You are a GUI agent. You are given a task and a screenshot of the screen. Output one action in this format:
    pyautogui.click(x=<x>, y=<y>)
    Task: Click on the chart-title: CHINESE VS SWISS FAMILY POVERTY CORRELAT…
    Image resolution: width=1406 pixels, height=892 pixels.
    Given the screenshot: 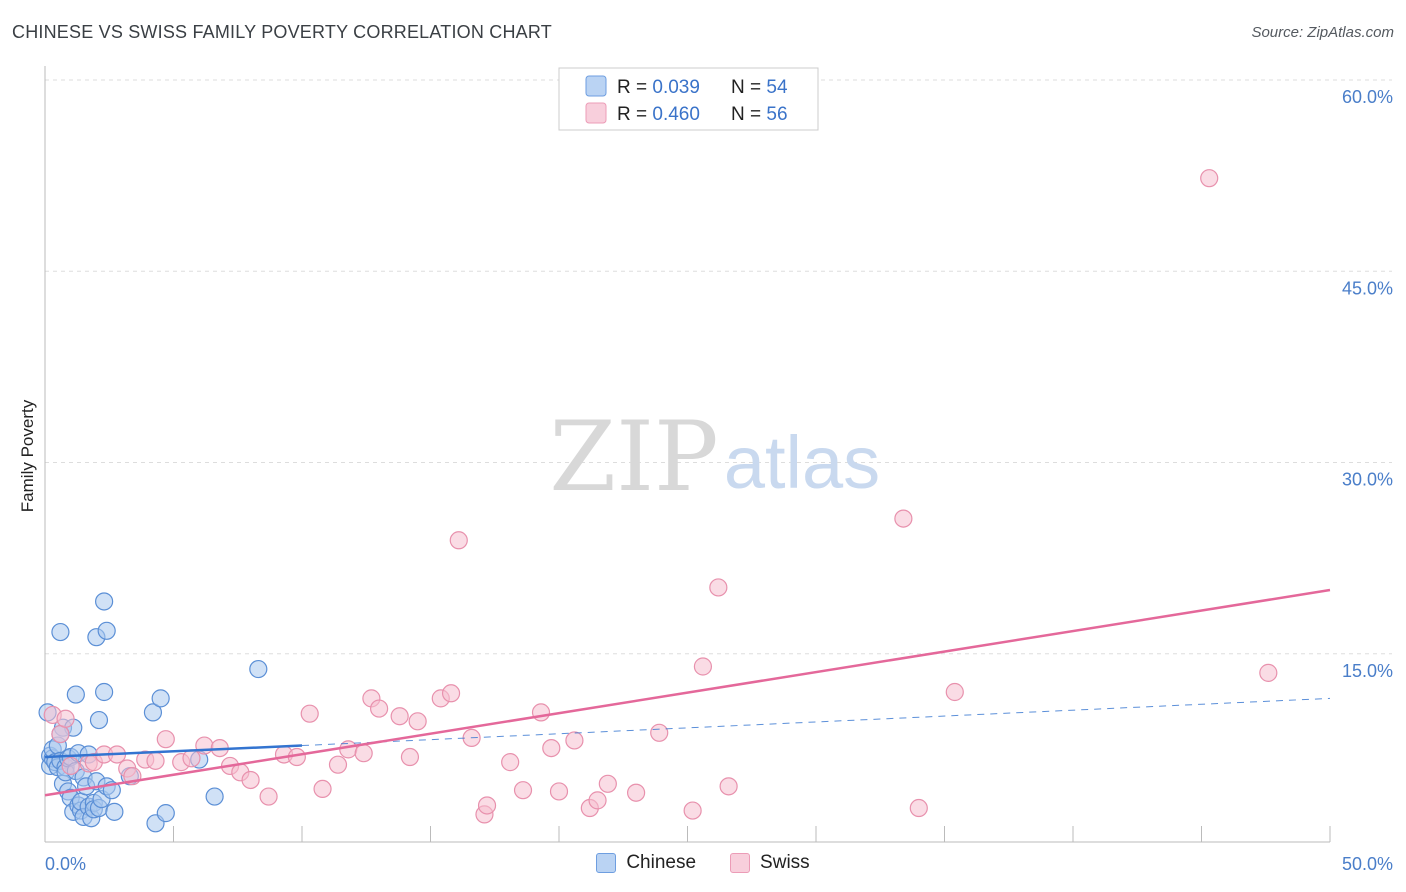 What is the action you would take?
    pyautogui.click(x=282, y=32)
    